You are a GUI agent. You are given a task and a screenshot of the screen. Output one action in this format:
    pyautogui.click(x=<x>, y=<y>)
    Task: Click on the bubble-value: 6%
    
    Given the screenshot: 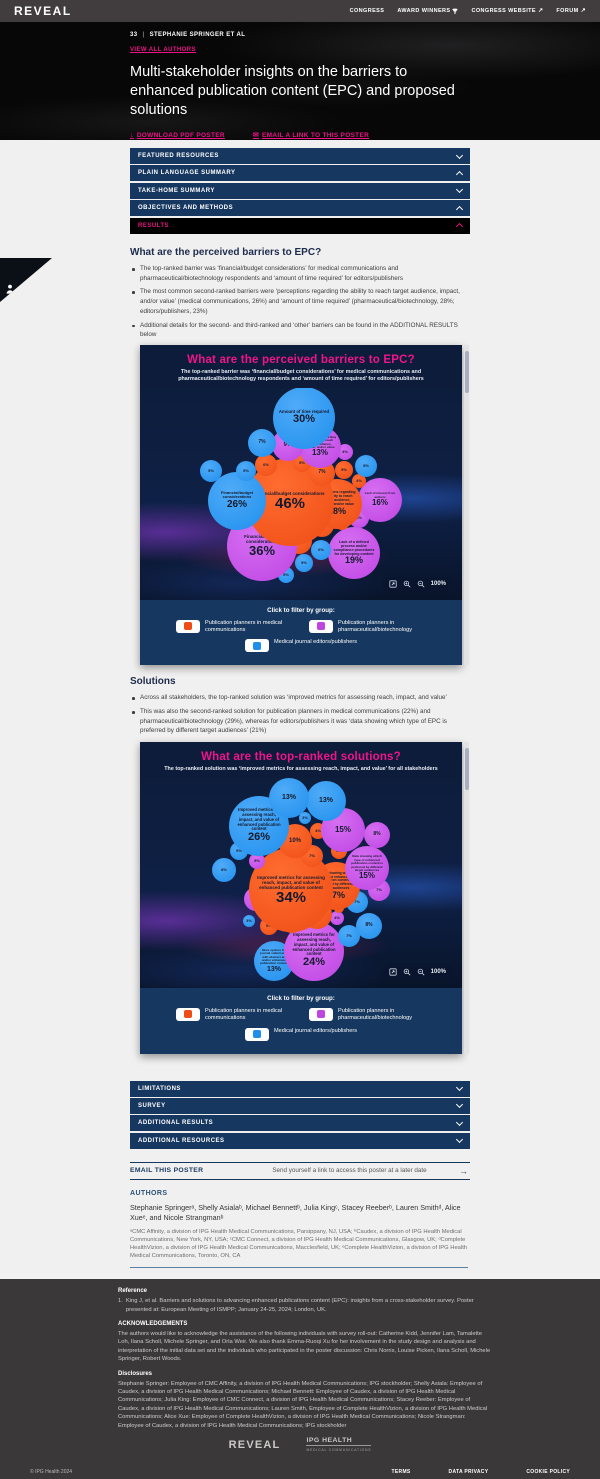 What is the action you would take?
    pyautogui.click(x=359, y=517)
    